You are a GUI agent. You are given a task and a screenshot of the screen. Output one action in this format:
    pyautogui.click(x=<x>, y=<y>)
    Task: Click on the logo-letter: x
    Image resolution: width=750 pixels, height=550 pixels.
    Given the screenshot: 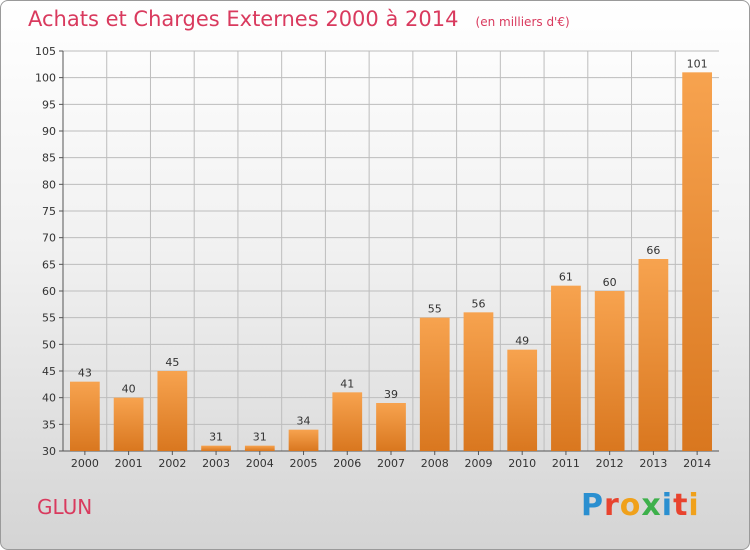 What is the action you would take?
    pyautogui.click(x=651, y=505)
    